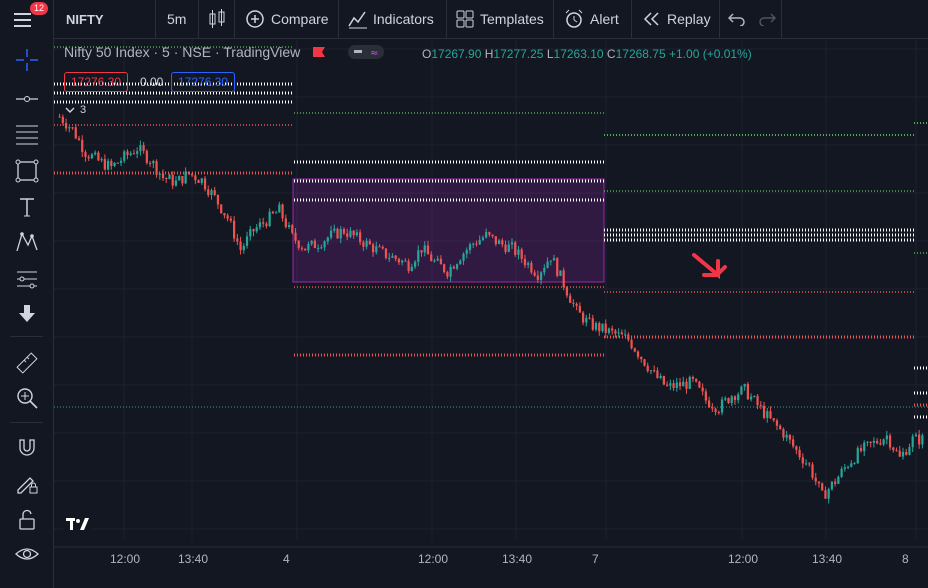  Describe the element at coordinates (203, 82) in the screenshot. I see `buy-button: 17276.30` at that location.